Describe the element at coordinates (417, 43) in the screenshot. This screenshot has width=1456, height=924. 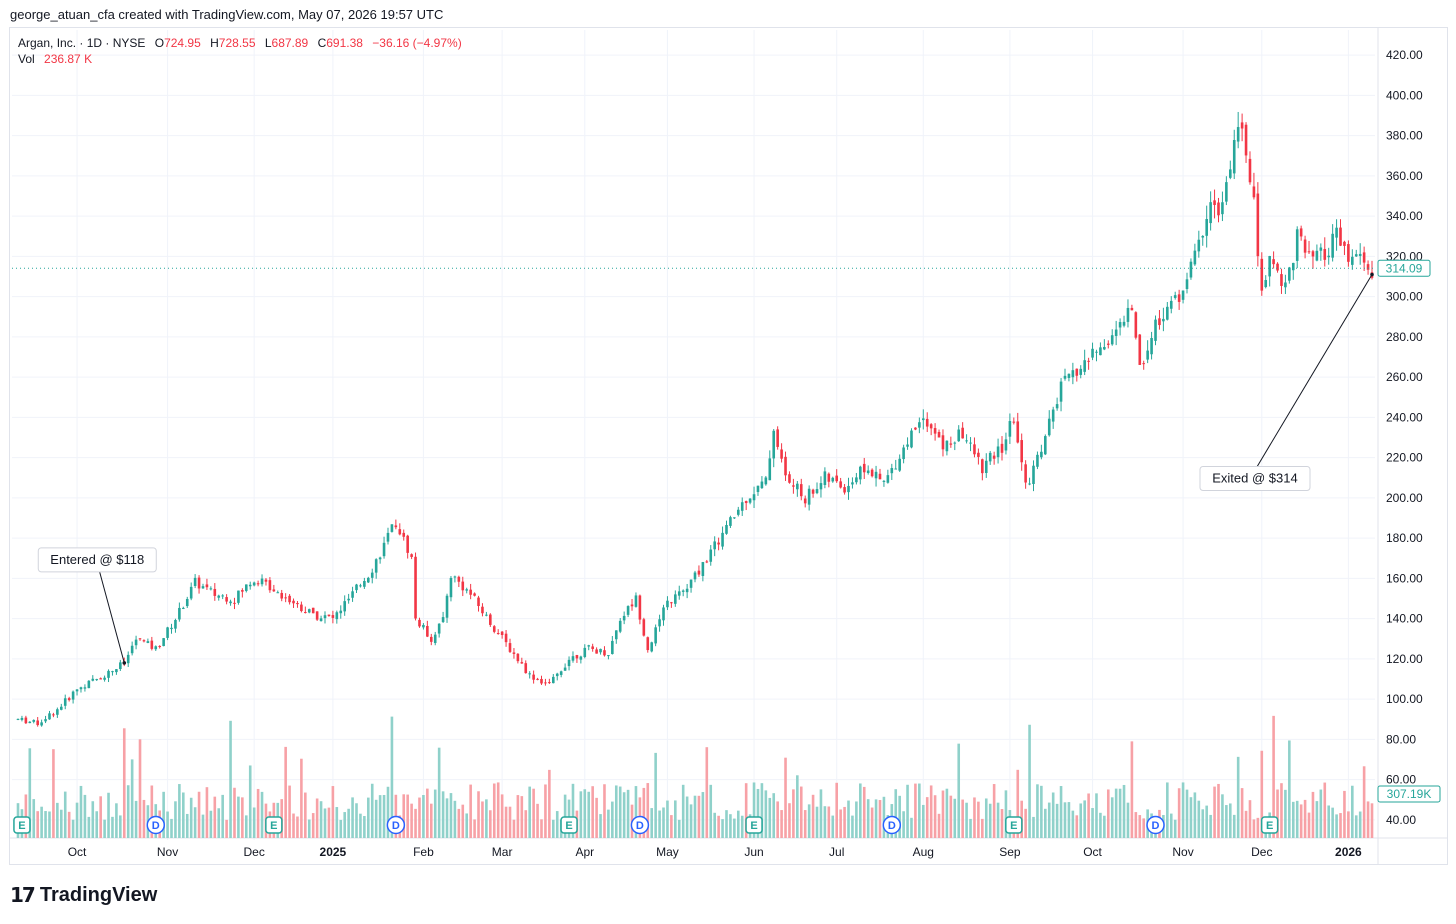
I see `change-value: −36.16 (−4.97%)` at that location.